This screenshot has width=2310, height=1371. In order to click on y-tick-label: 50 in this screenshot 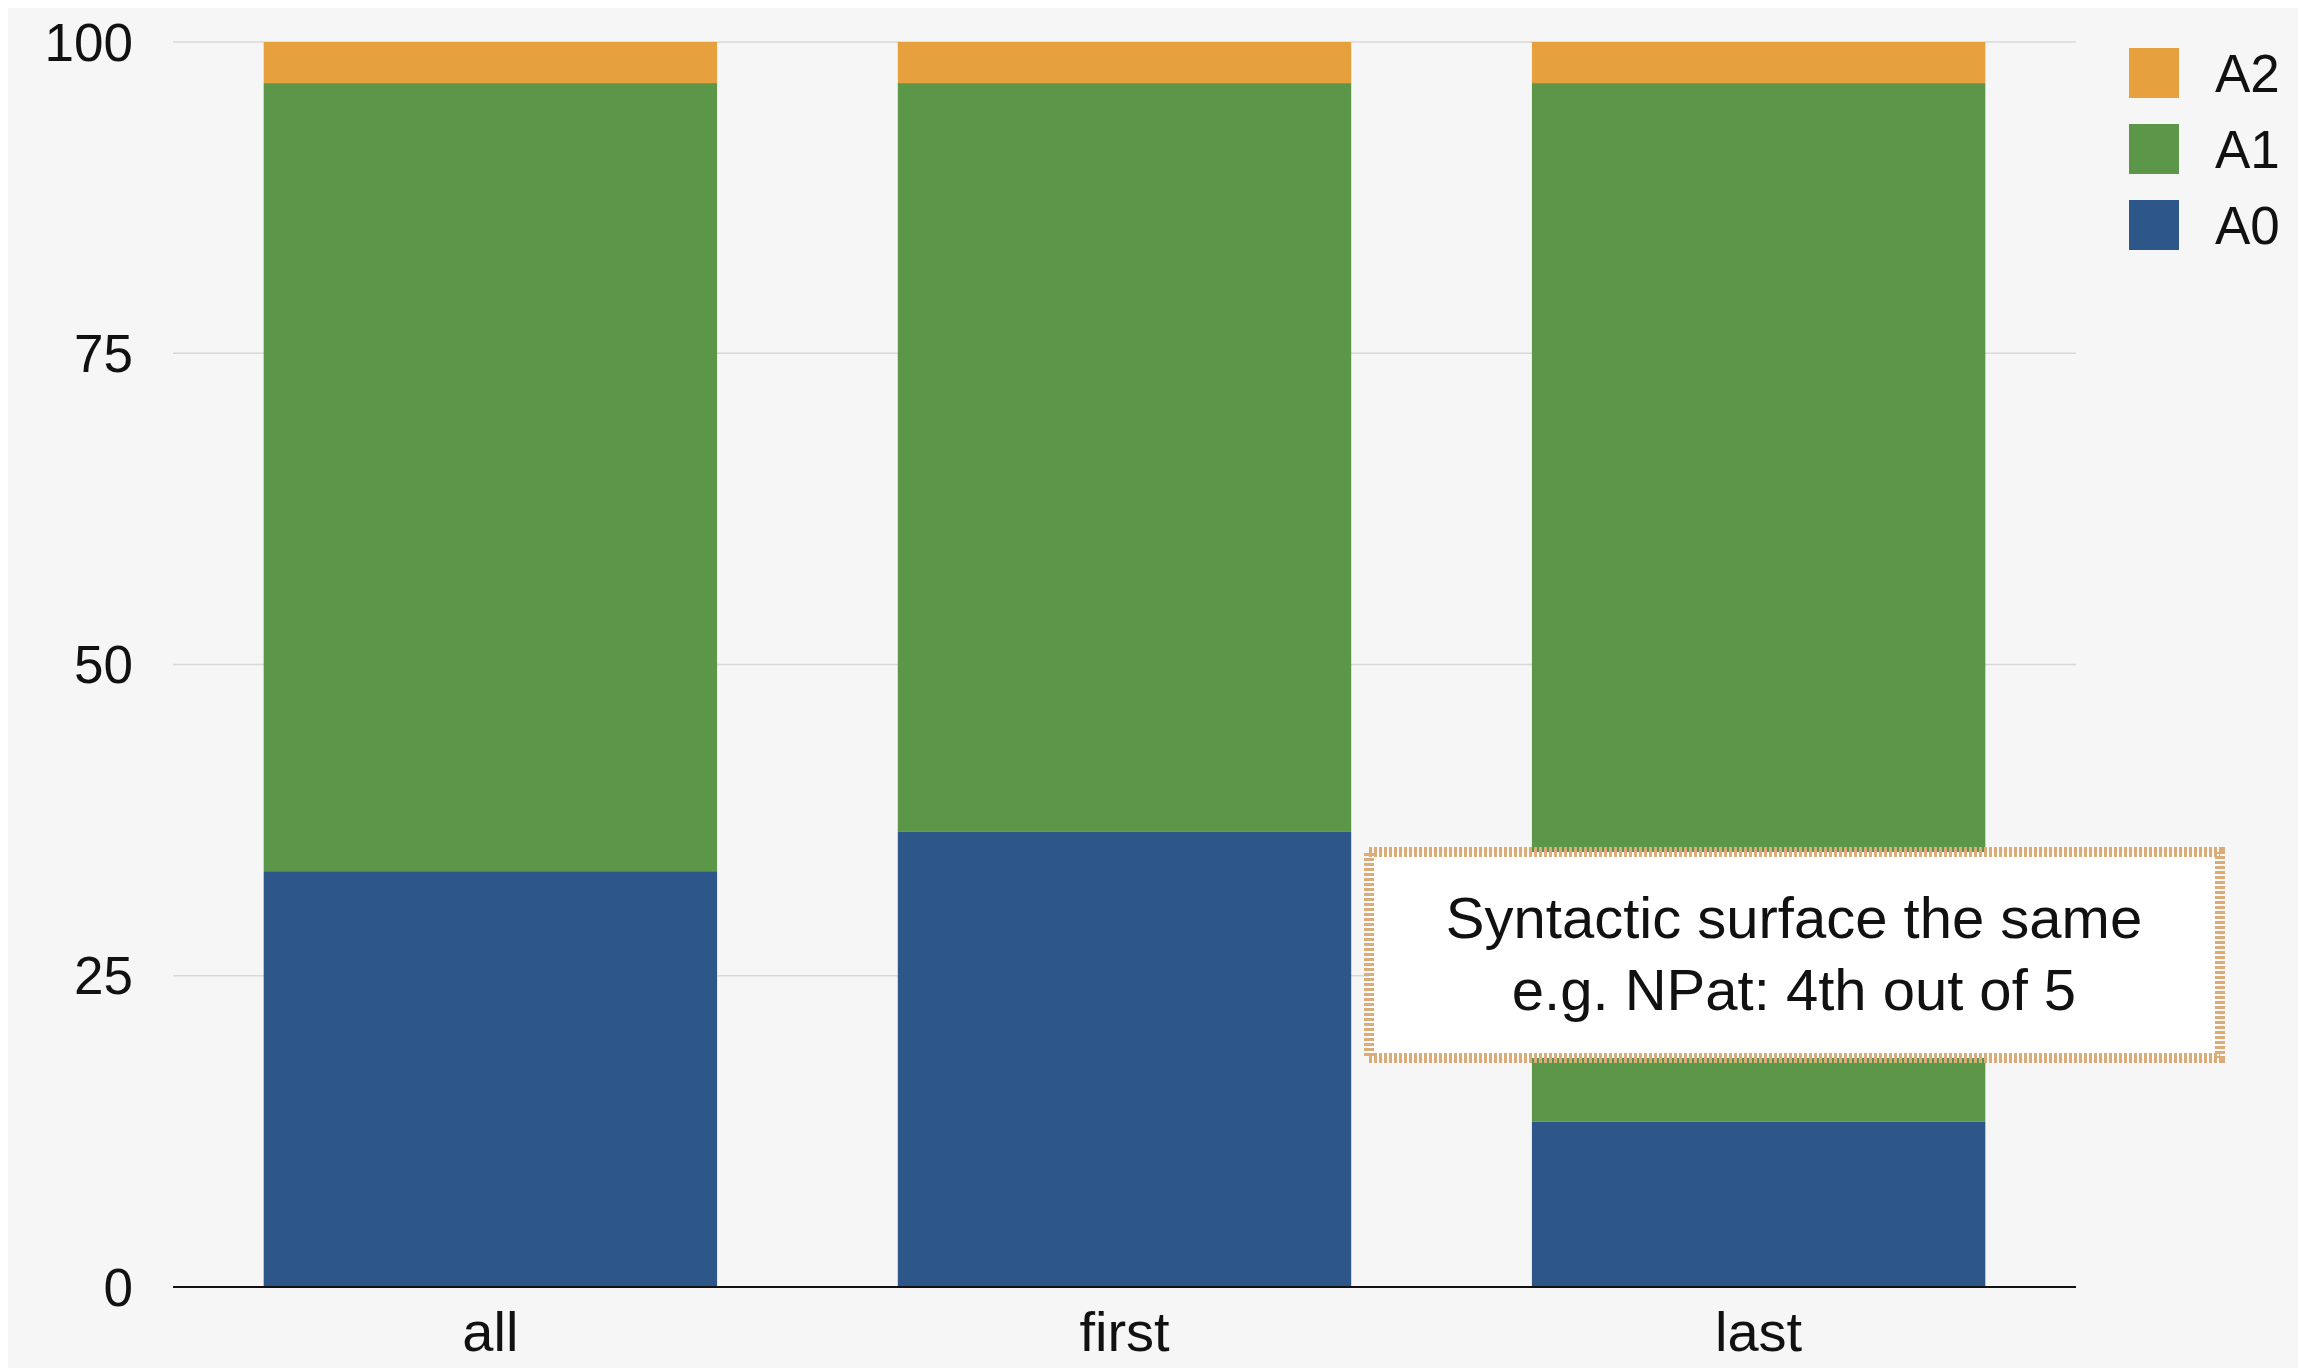, I will do `click(103, 665)`.